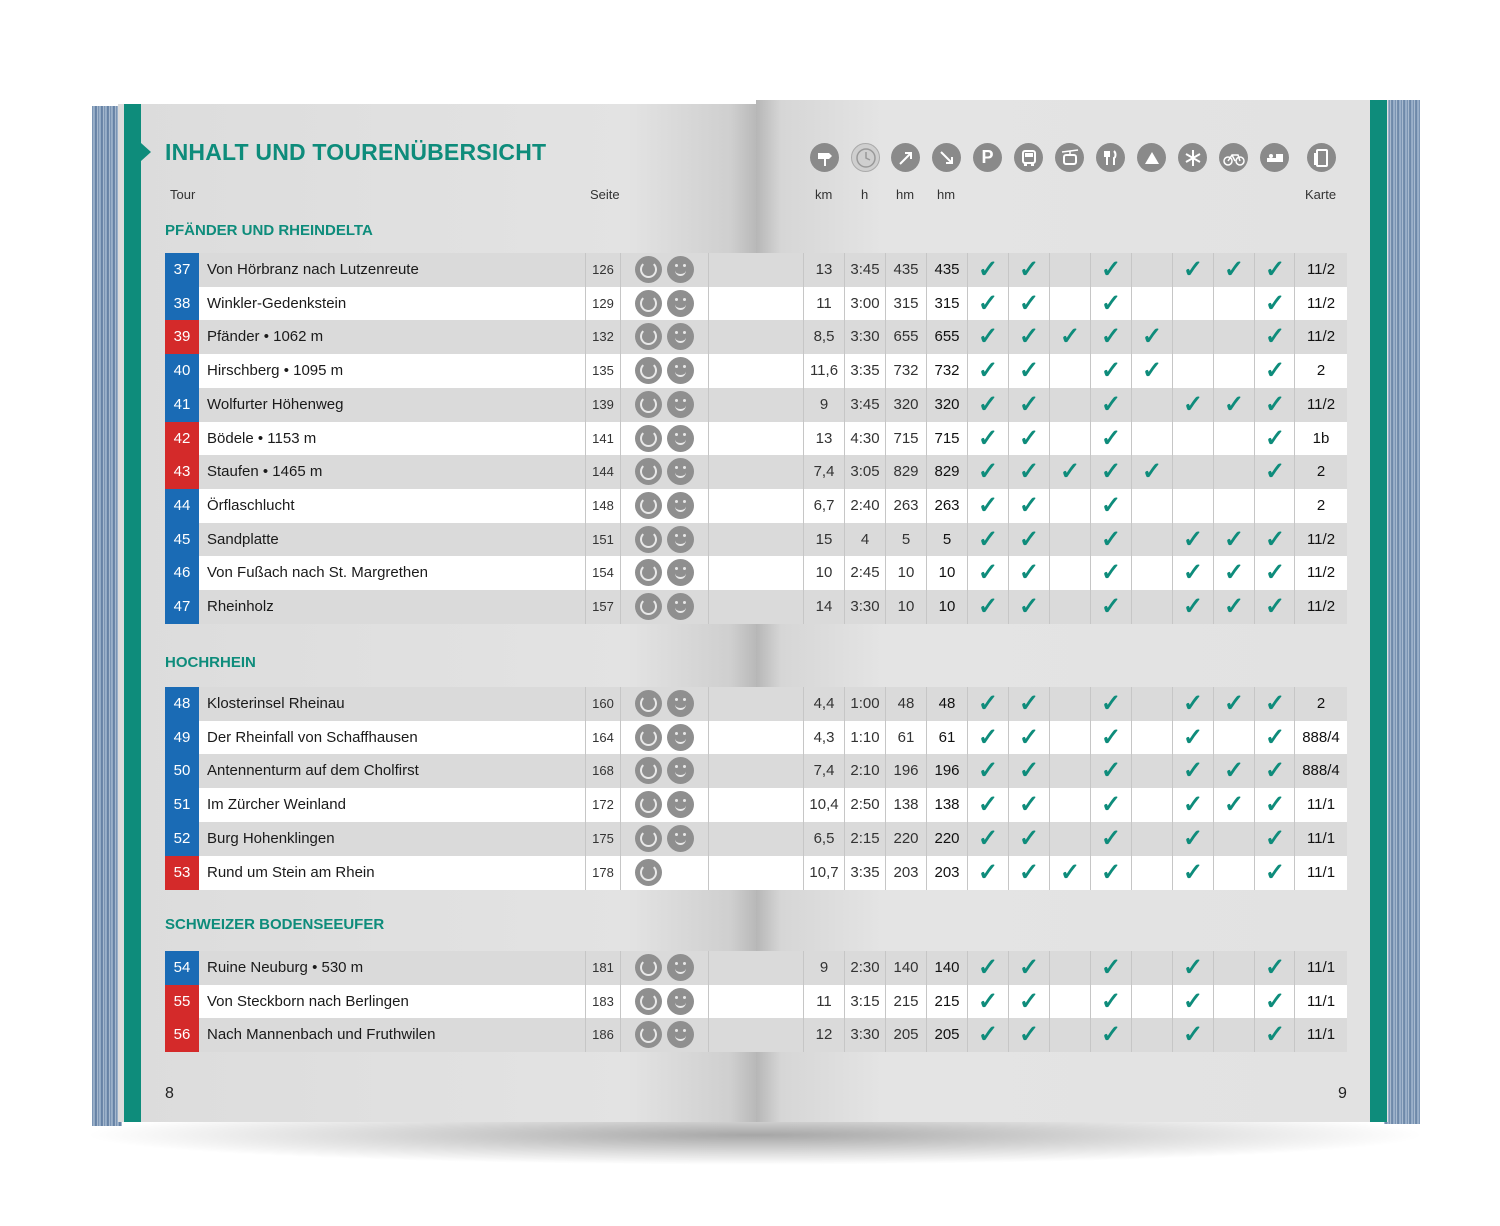 The height and width of the screenshot is (1226, 1500). I want to click on tour-name: Von Steckborn nach Berlingen, so click(308, 1001).